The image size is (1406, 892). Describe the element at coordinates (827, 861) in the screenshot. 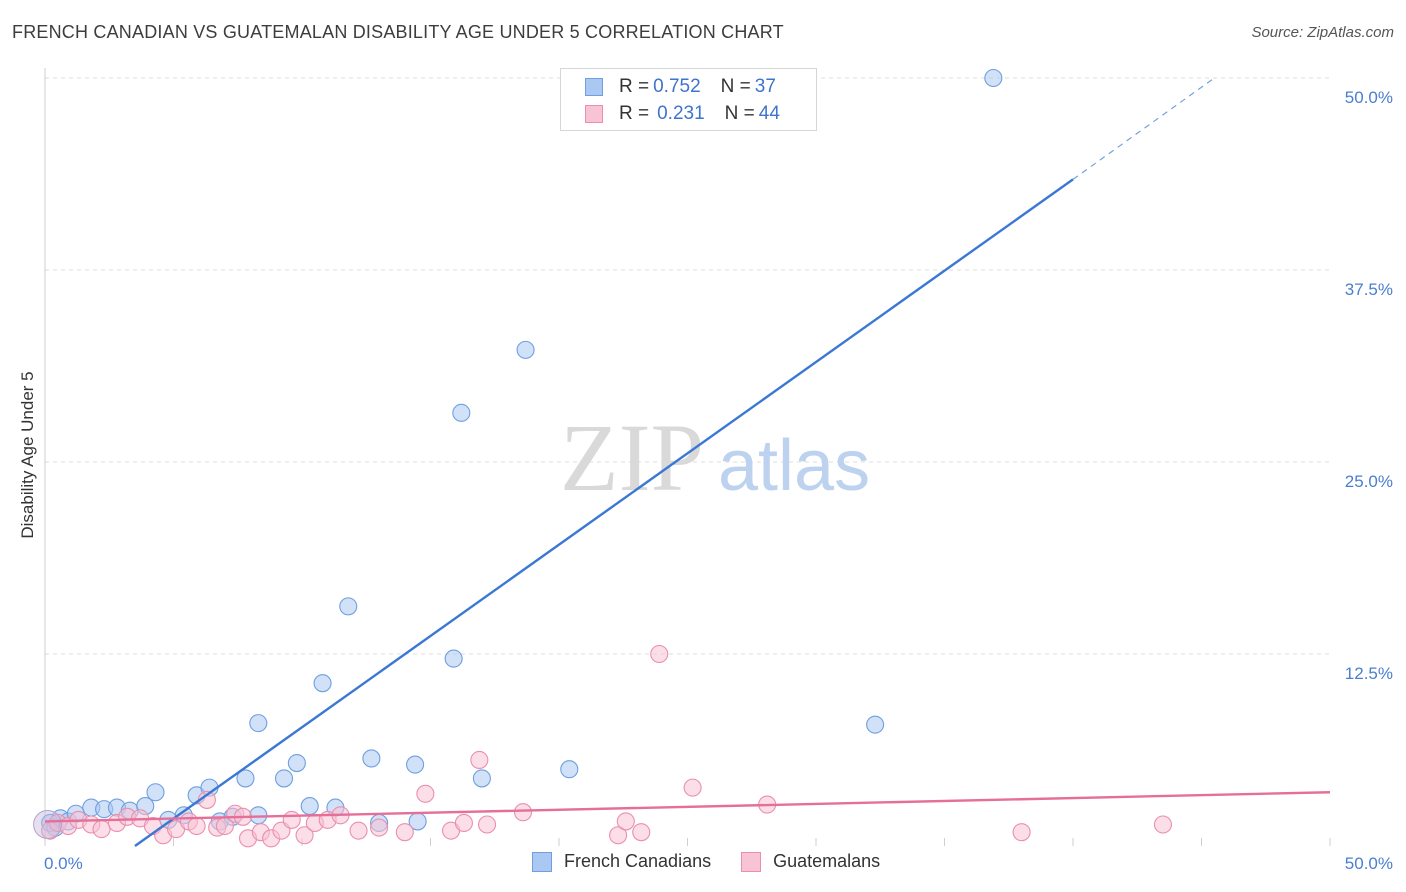

I see `series-legend-label: Guatemalans` at that location.